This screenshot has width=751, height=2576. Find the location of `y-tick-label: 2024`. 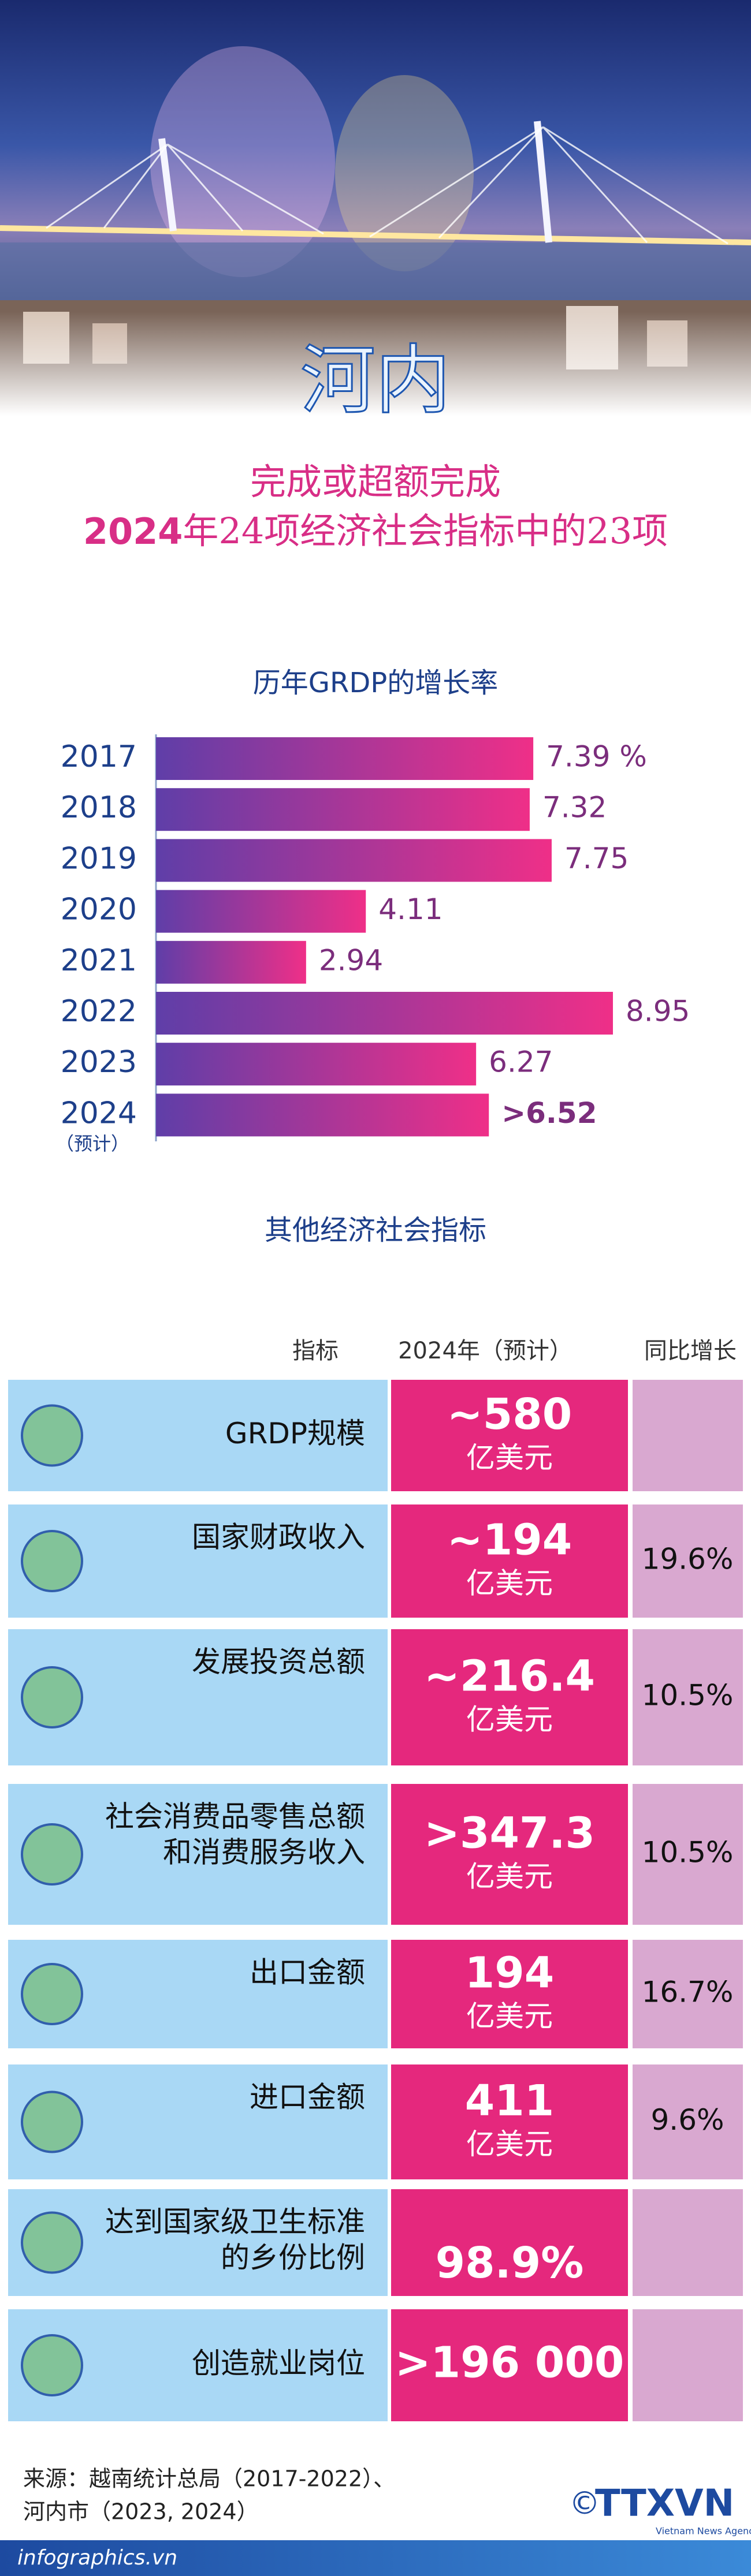

y-tick-label: 2024 is located at coordinates (99, 1113).